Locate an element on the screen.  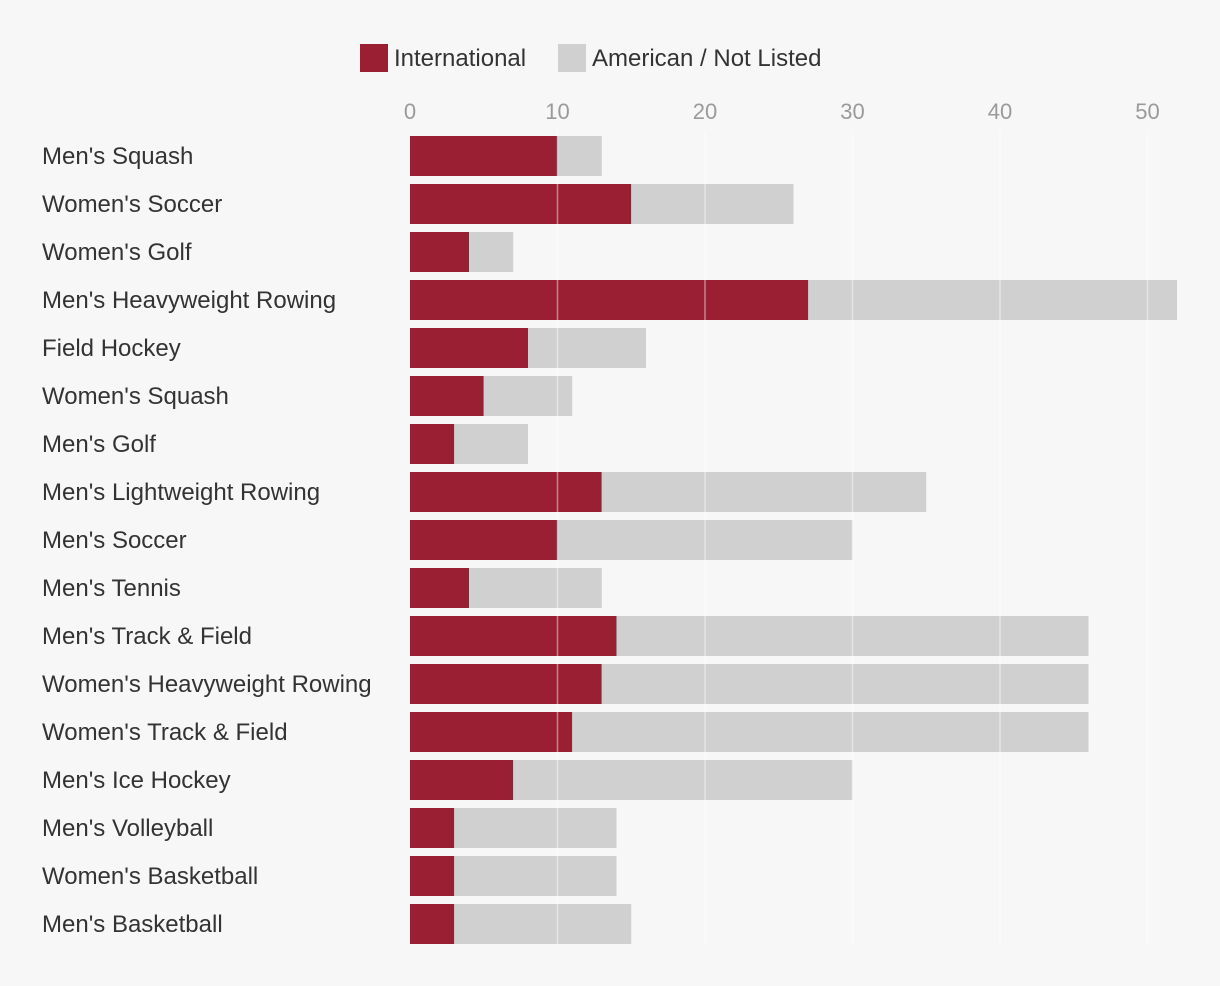
category-label: Women's Track & Field is located at coordinates (165, 732).